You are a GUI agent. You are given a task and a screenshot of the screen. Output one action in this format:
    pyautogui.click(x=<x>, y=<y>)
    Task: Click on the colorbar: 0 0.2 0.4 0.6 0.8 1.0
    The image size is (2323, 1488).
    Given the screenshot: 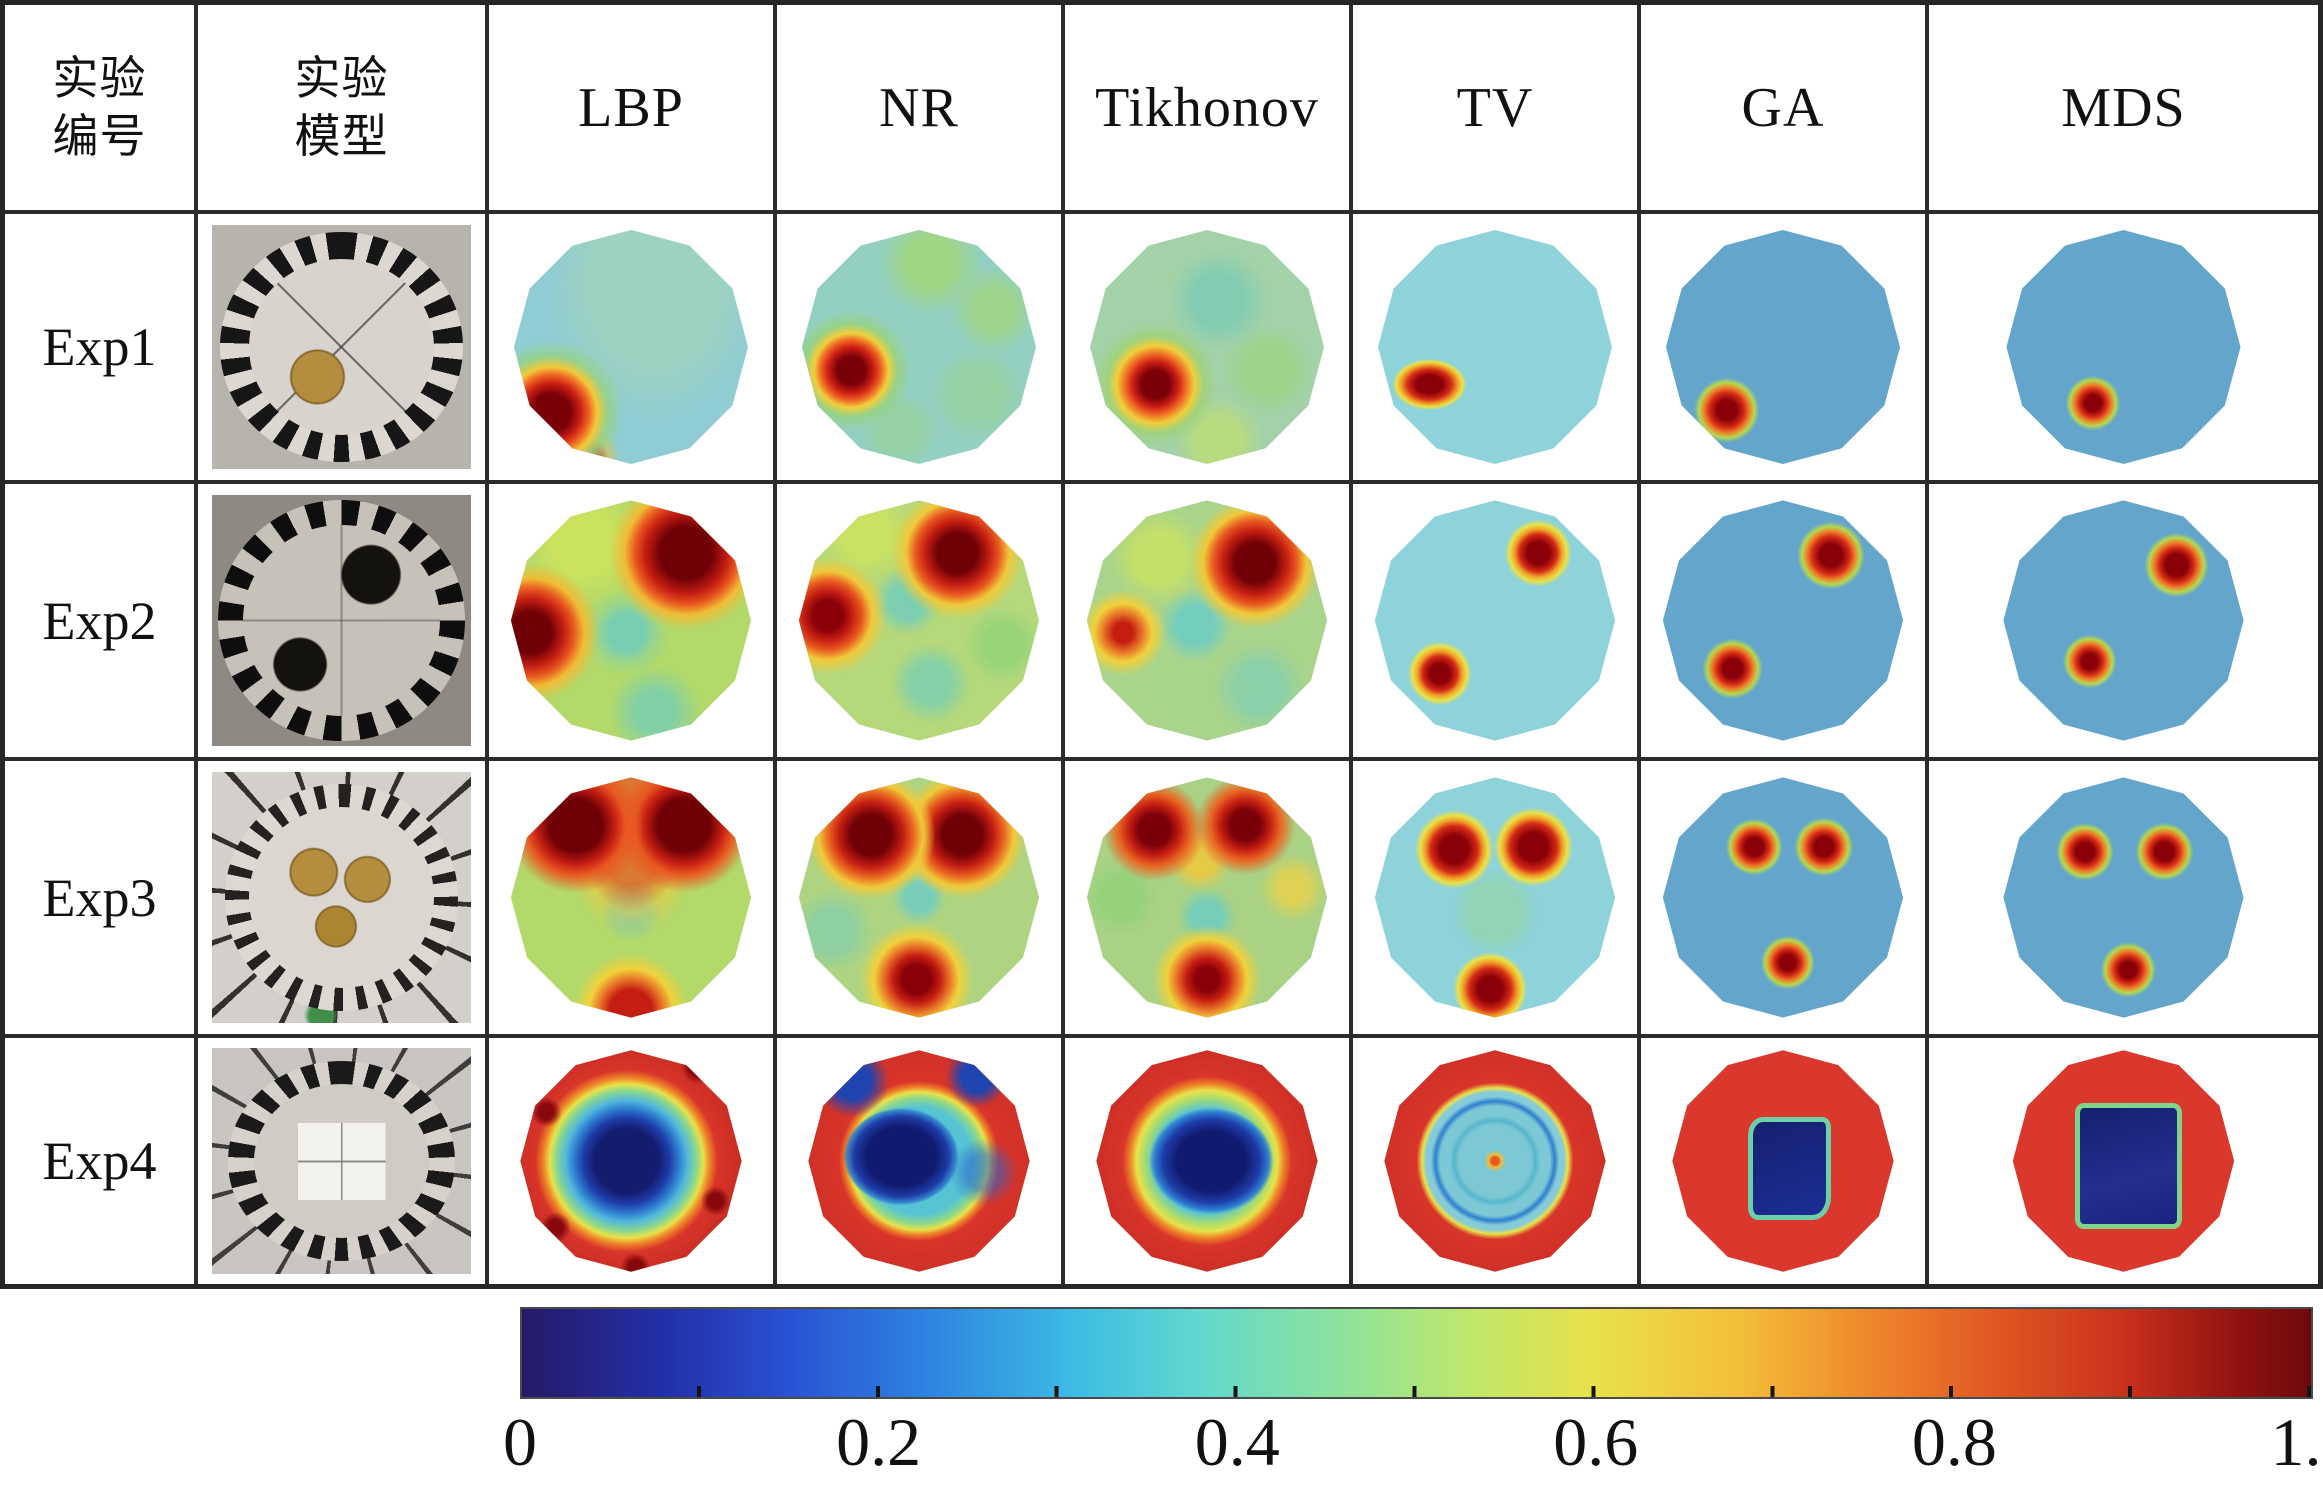 What is the action you would take?
    pyautogui.click(x=1413, y=1395)
    